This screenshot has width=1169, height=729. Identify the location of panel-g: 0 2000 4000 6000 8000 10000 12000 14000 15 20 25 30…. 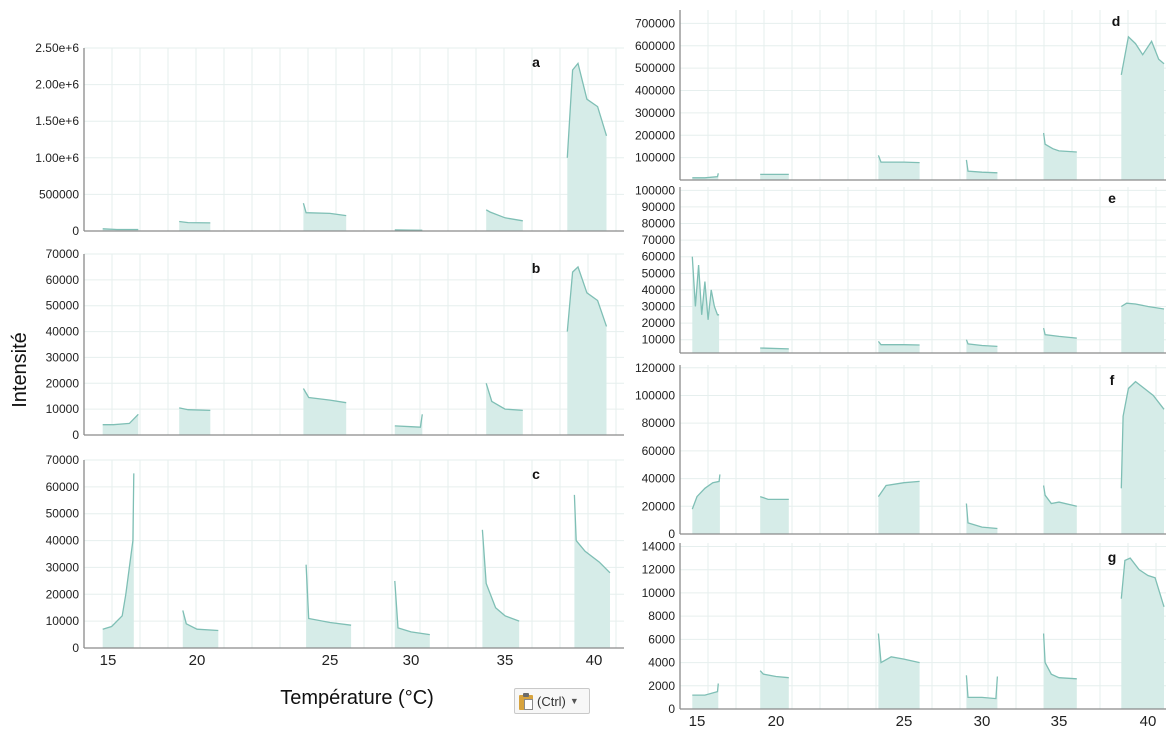
(904, 634).